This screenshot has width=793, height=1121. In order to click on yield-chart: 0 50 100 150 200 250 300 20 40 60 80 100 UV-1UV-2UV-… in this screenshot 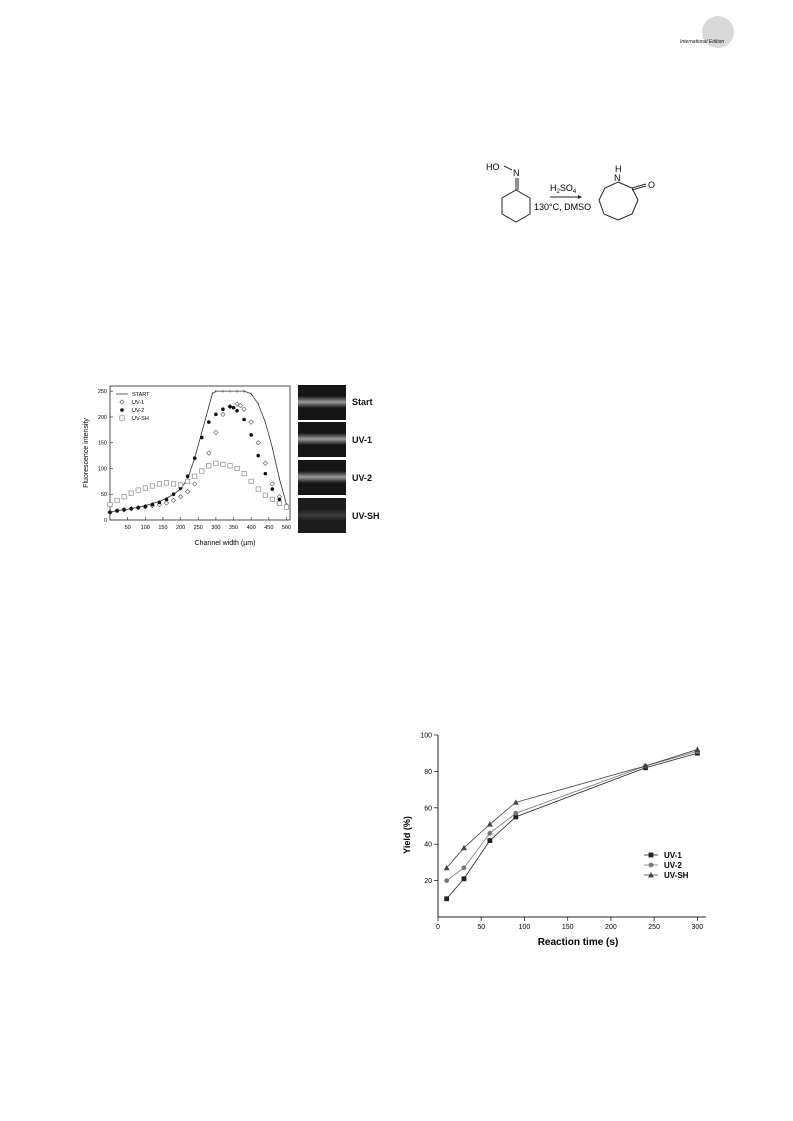, I will do `click(554, 840)`.